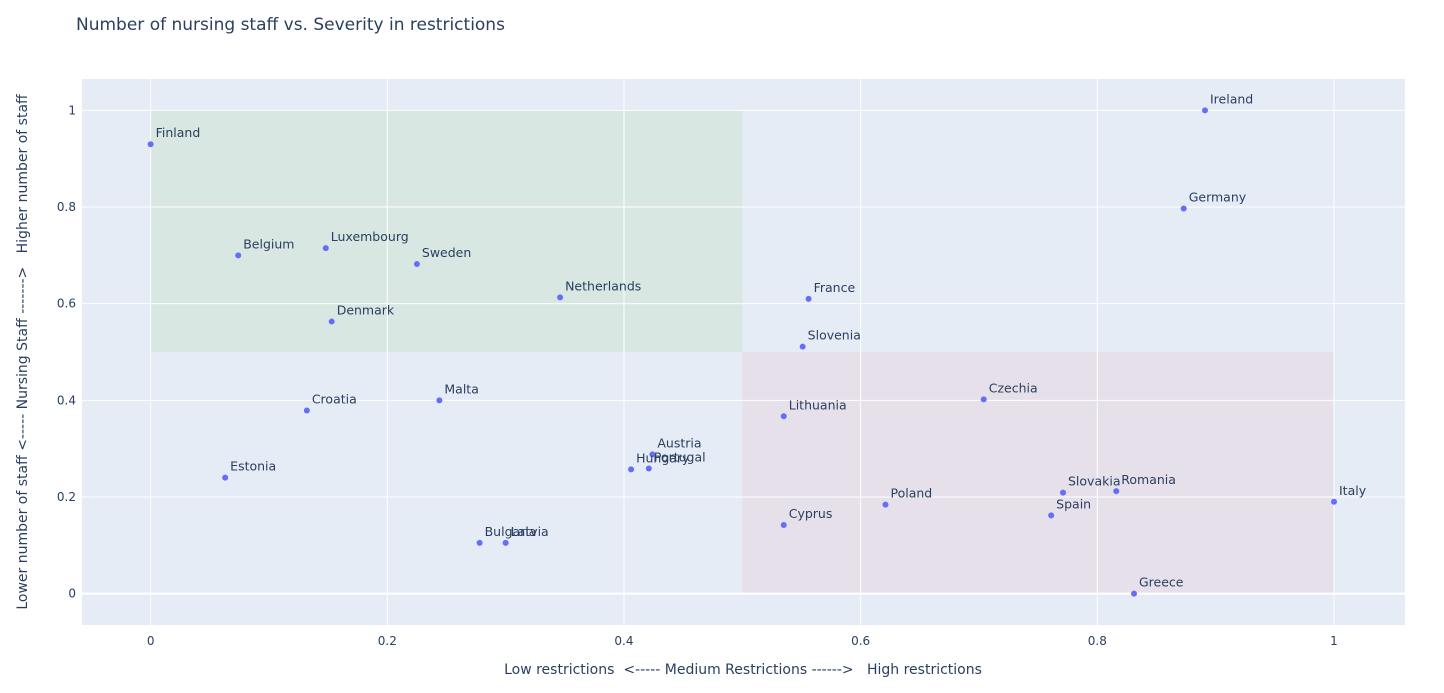 The width and height of the screenshot is (1444, 693). What do you see at coordinates (334, 398) in the screenshot?
I see `data-label: Croatia` at bounding box center [334, 398].